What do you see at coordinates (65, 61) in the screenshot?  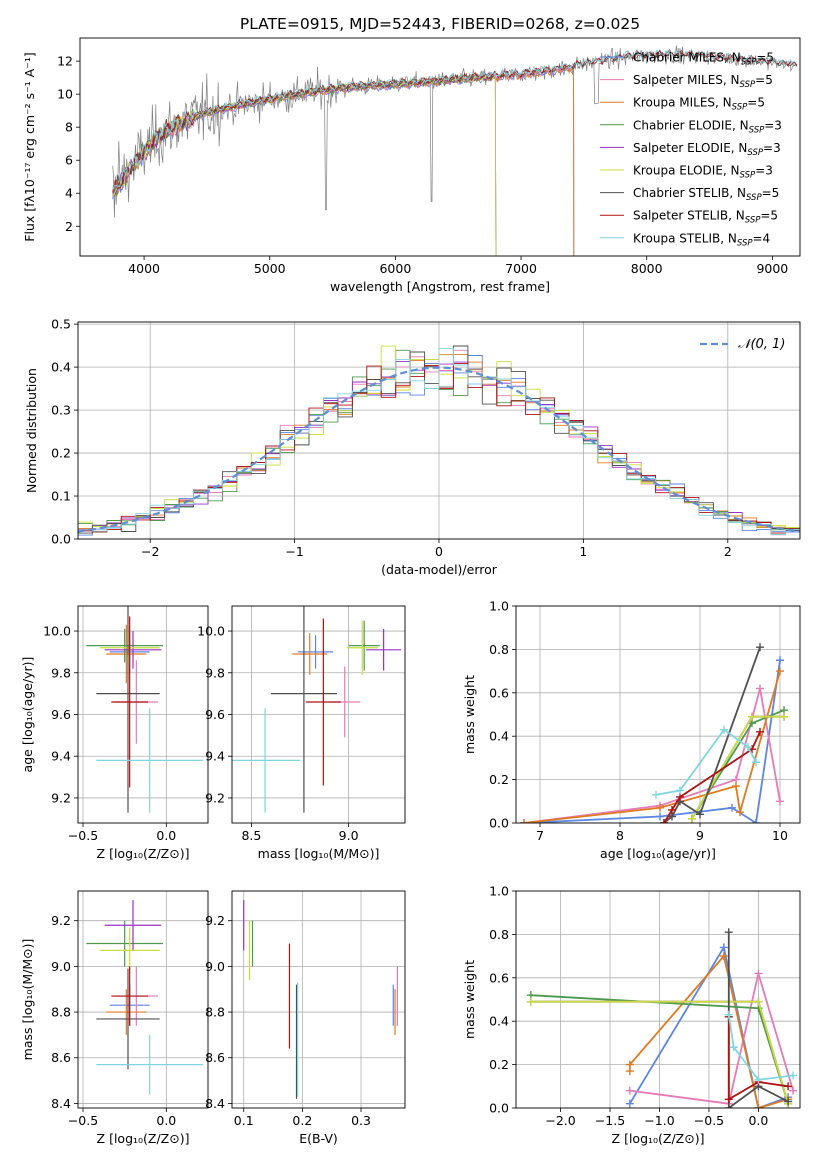 I see `y-tick-label: 12` at bounding box center [65, 61].